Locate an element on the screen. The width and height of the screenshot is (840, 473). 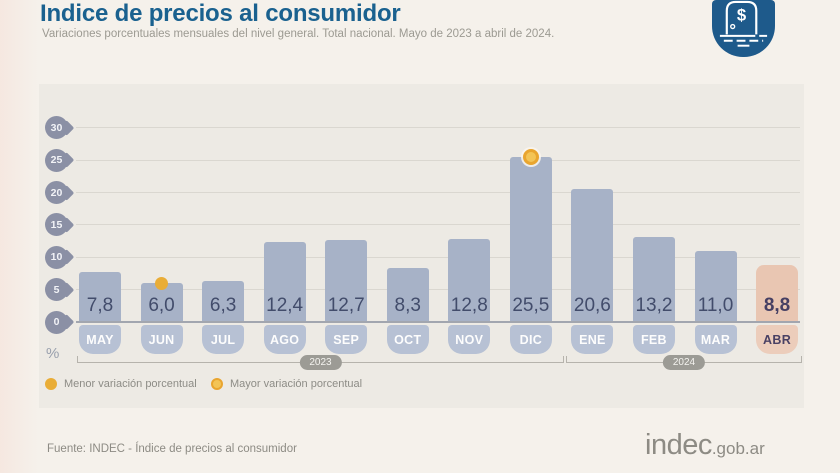
y-tick-pin: 0 is located at coordinates (56, 322).